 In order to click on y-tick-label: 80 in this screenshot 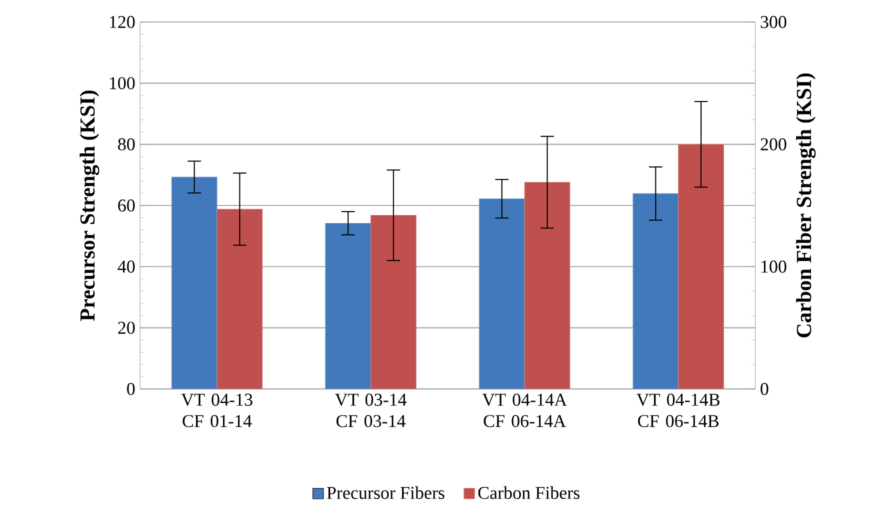, I will do `click(126, 144)`.